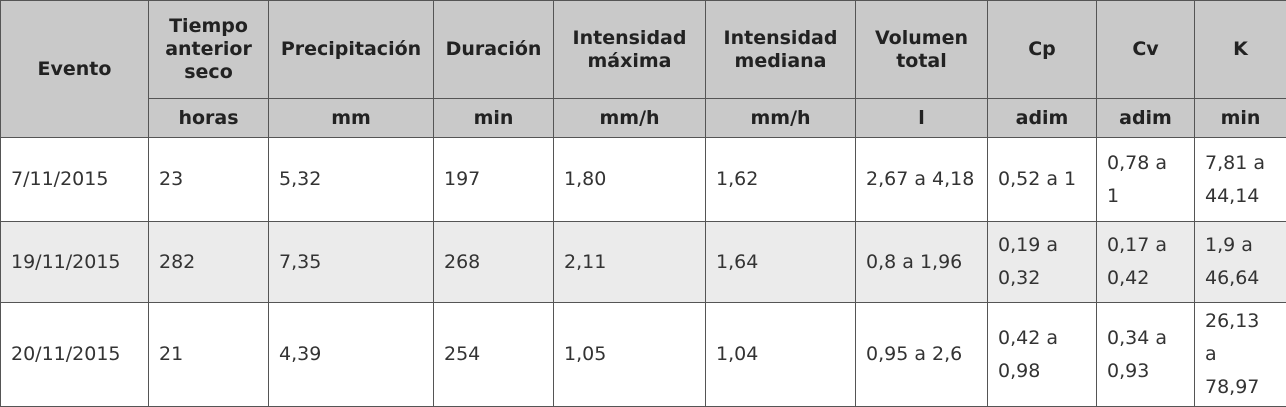 Image resolution: width=1286 pixels, height=407 pixels. What do you see at coordinates (922, 118) in the screenshot?
I see `unit-cell: l` at bounding box center [922, 118].